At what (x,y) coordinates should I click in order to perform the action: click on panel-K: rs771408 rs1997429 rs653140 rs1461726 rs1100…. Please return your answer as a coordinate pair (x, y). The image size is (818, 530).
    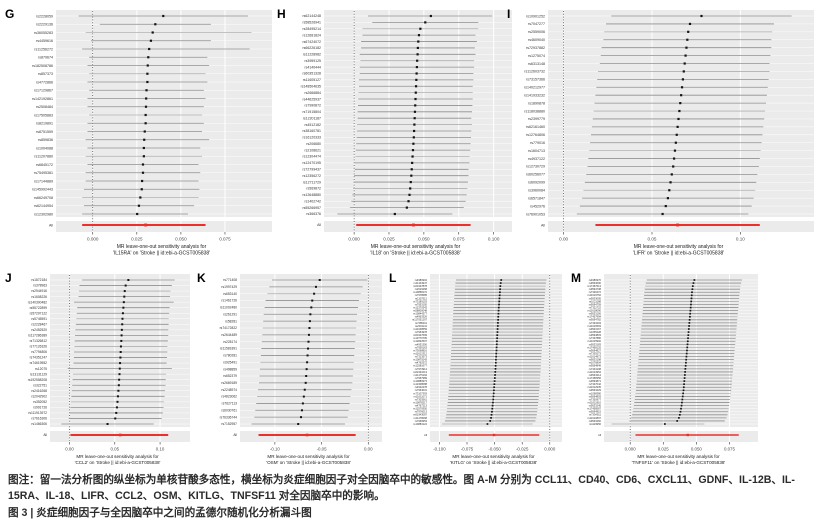
    Looking at the image, I should click on (289, 368).